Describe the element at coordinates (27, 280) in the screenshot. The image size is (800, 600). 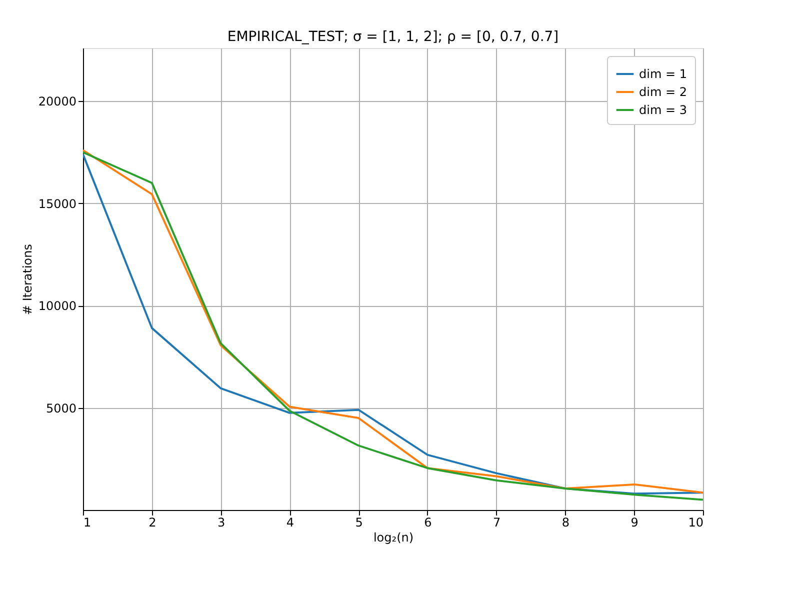
I see `y-axis-title: # Iterations` at that location.